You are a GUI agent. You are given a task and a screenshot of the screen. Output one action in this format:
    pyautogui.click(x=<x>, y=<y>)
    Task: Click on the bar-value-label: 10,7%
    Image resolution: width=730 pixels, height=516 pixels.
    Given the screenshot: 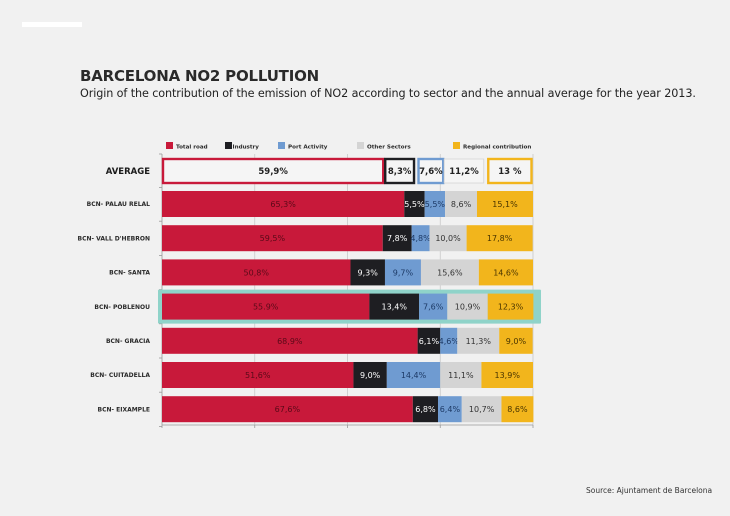 What is the action you would take?
    pyautogui.click(x=482, y=409)
    